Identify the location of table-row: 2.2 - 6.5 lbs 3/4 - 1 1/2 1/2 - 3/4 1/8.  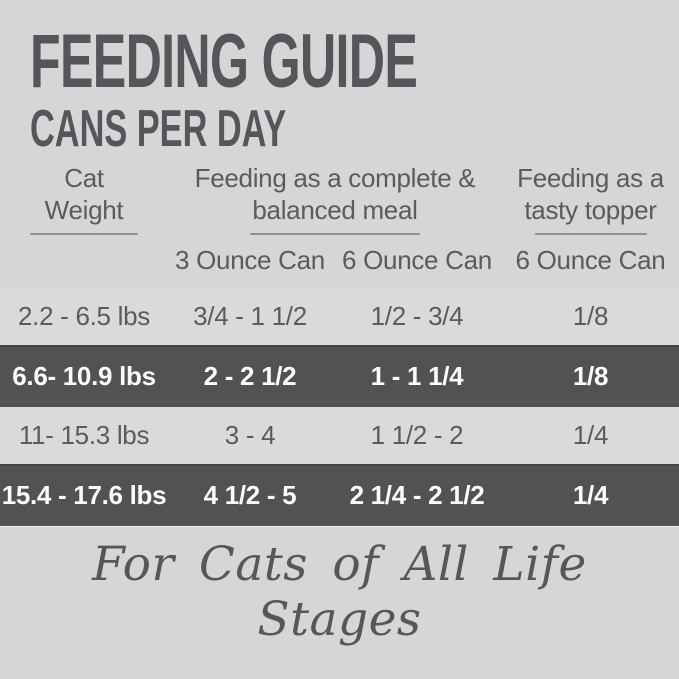
(339, 317).